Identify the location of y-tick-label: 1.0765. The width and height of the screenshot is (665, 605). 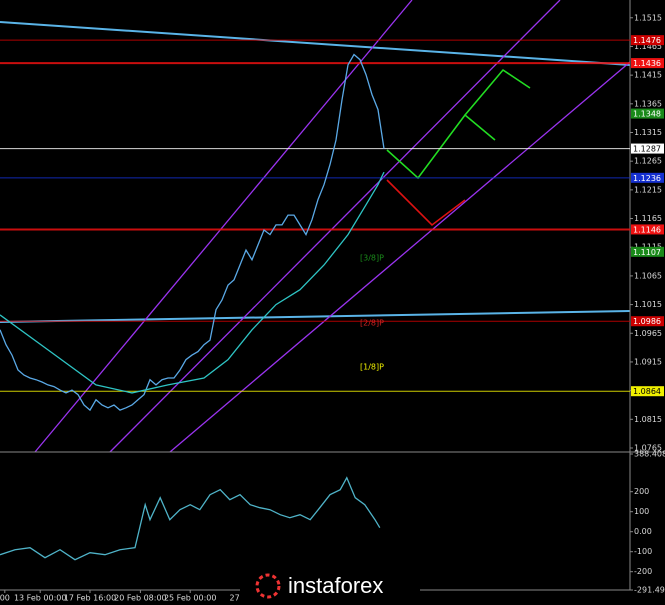
(648, 447).